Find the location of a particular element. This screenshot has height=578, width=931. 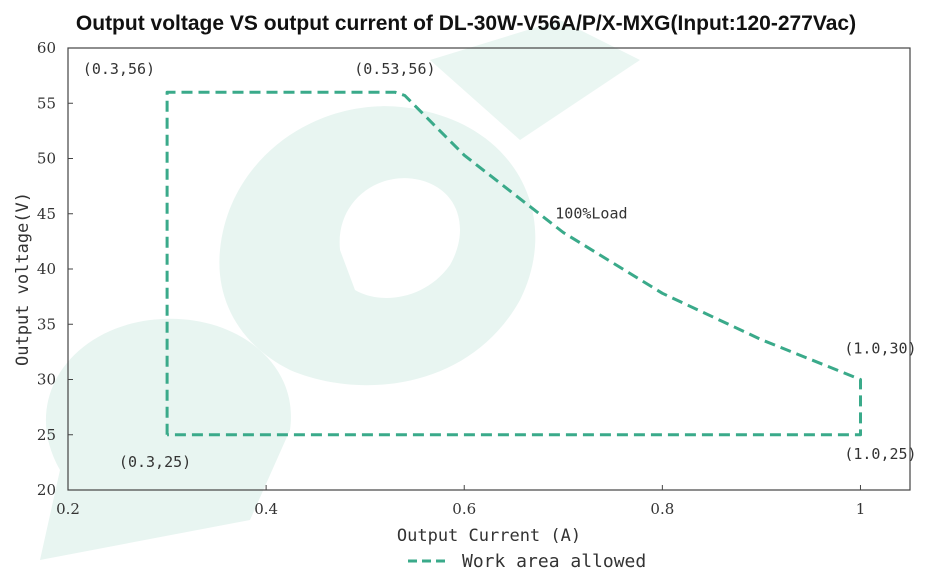

annotation-label: (0.53,56) is located at coordinates (394, 69).